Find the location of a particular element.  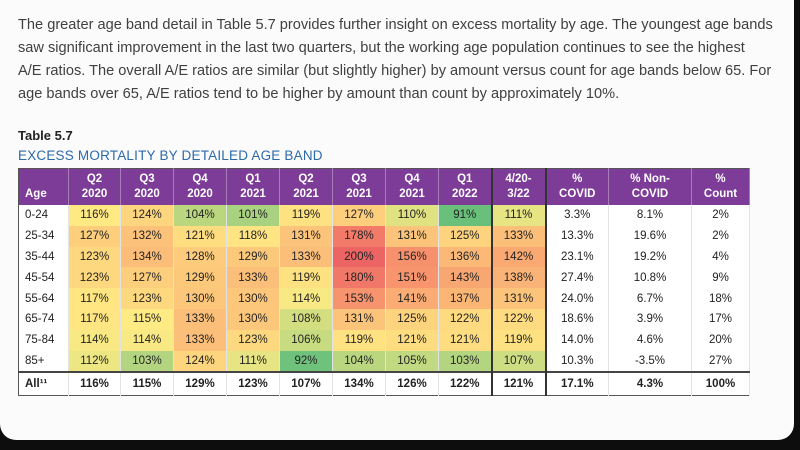

age-band-cell: All¹¹ is located at coordinates (43, 383).